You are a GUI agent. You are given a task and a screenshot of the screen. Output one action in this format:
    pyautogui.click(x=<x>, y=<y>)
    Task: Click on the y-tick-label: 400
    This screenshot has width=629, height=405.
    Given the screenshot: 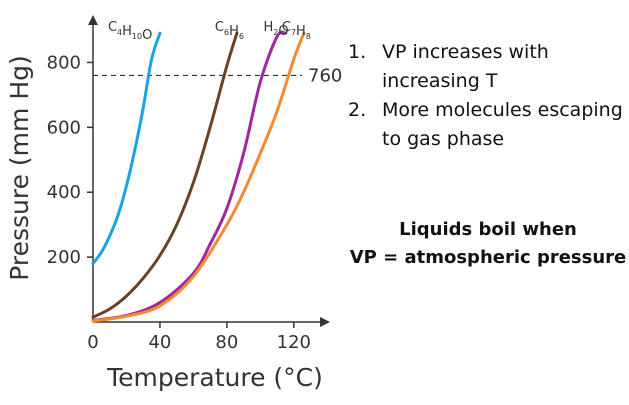 What is the action you would take?
    pyautogui.click(x=64, y=192)
    